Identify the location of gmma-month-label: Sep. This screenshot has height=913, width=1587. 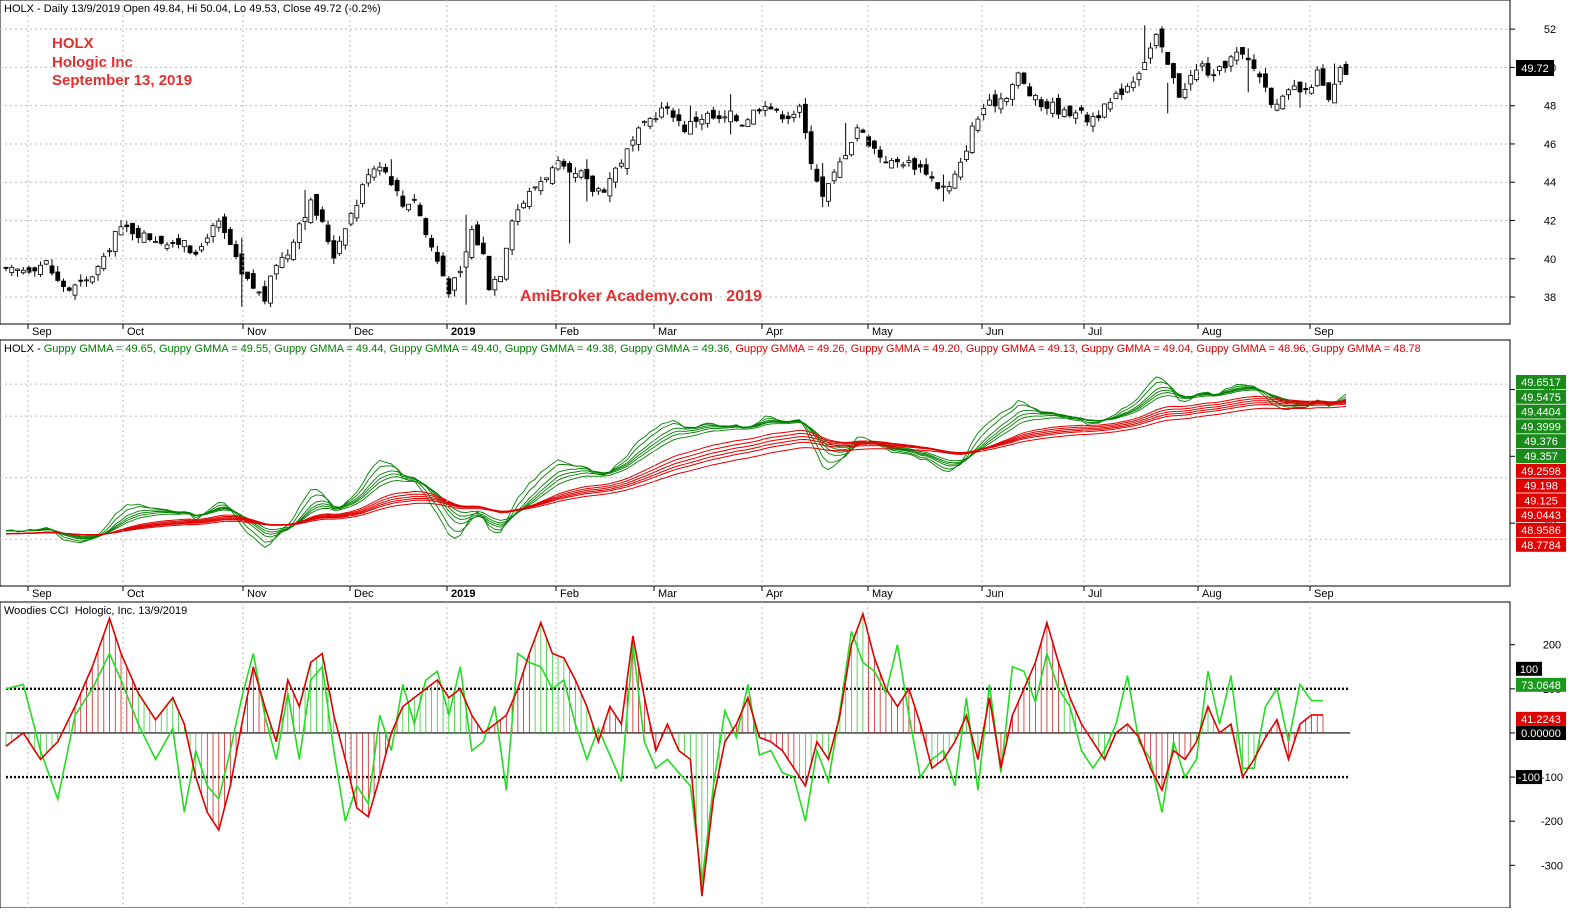
(42, 594).